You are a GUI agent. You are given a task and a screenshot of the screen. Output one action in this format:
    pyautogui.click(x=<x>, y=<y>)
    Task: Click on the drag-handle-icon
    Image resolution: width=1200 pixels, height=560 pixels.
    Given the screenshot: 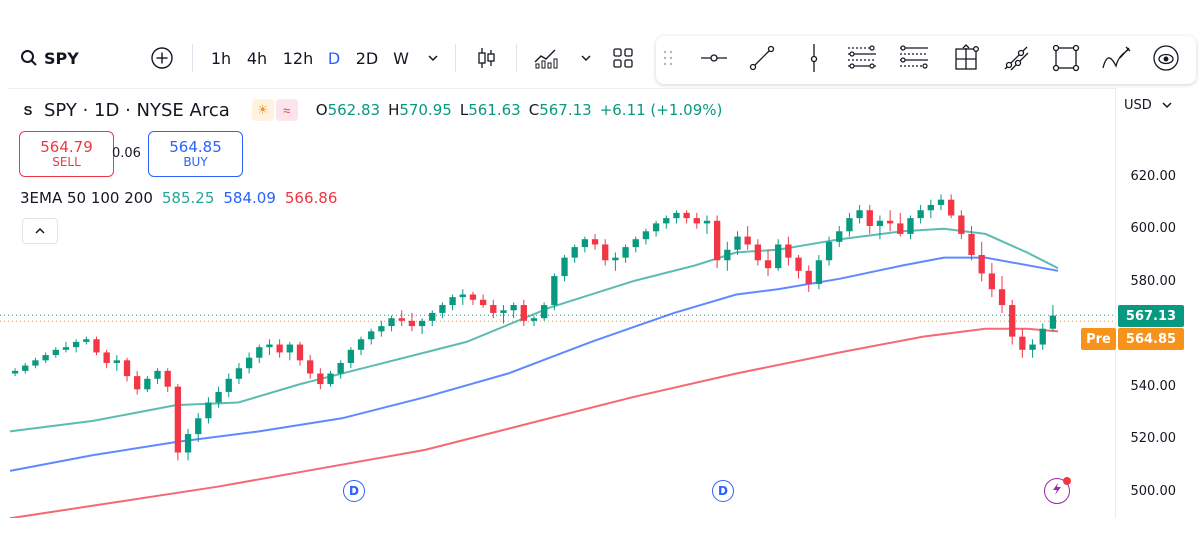 What is the action you would take?
    pyautogui.click(x=668, y=60)
    